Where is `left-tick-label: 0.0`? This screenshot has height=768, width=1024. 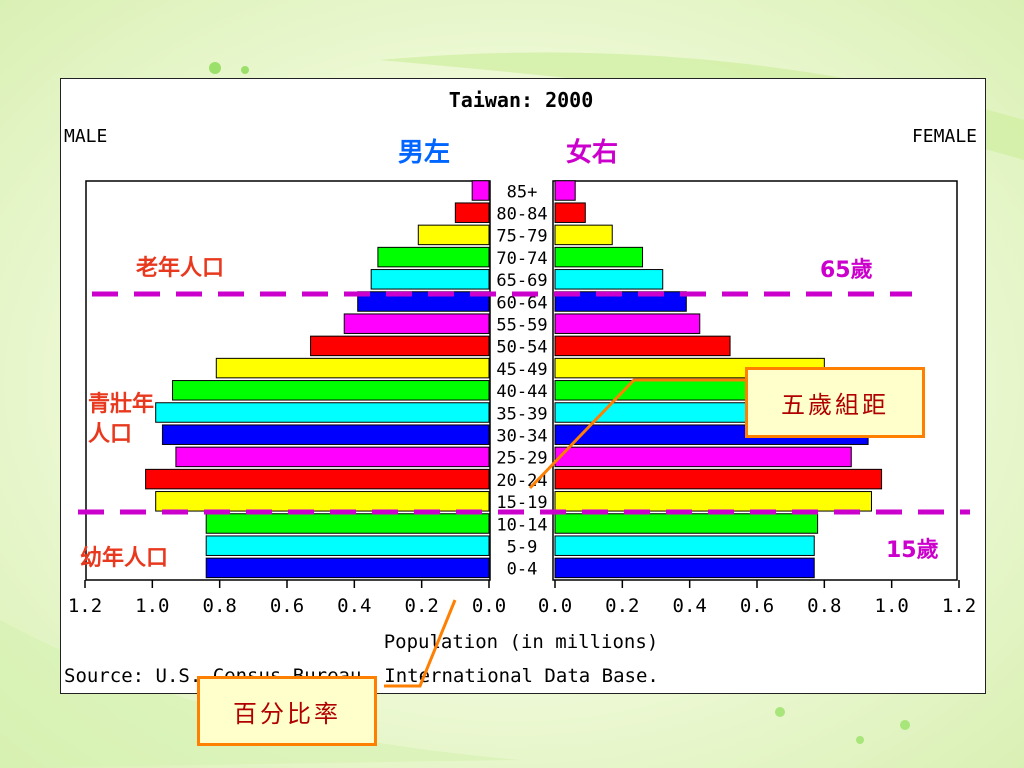 left-tick-label: 0.0 is located at coordinates (489, 606).